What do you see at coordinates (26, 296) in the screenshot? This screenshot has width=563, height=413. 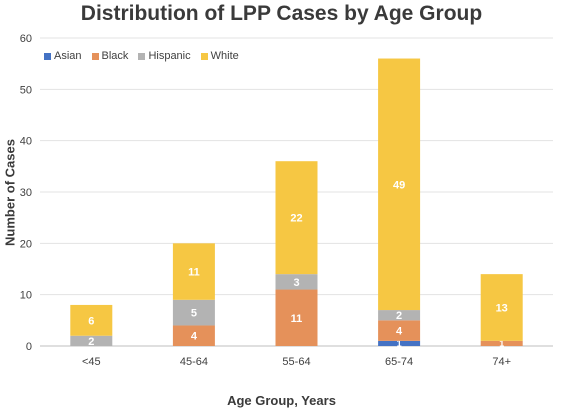 I see `y-tick-label: 10` at bounding box center [26, 296].